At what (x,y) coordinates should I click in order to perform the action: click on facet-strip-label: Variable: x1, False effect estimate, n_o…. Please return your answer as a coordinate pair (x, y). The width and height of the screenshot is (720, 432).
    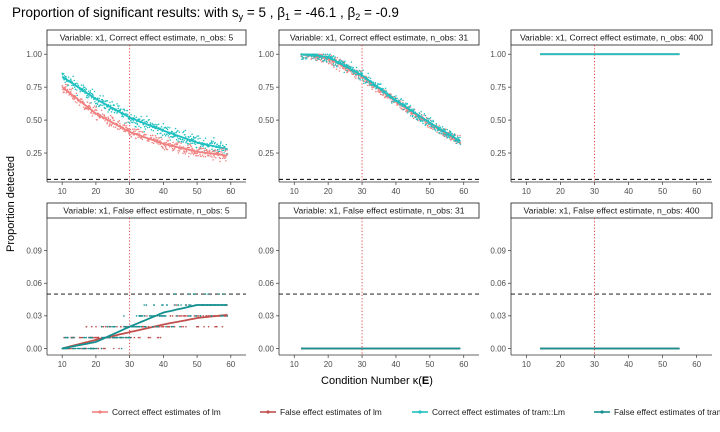
    Looking at the image, I should click on (378, 211).